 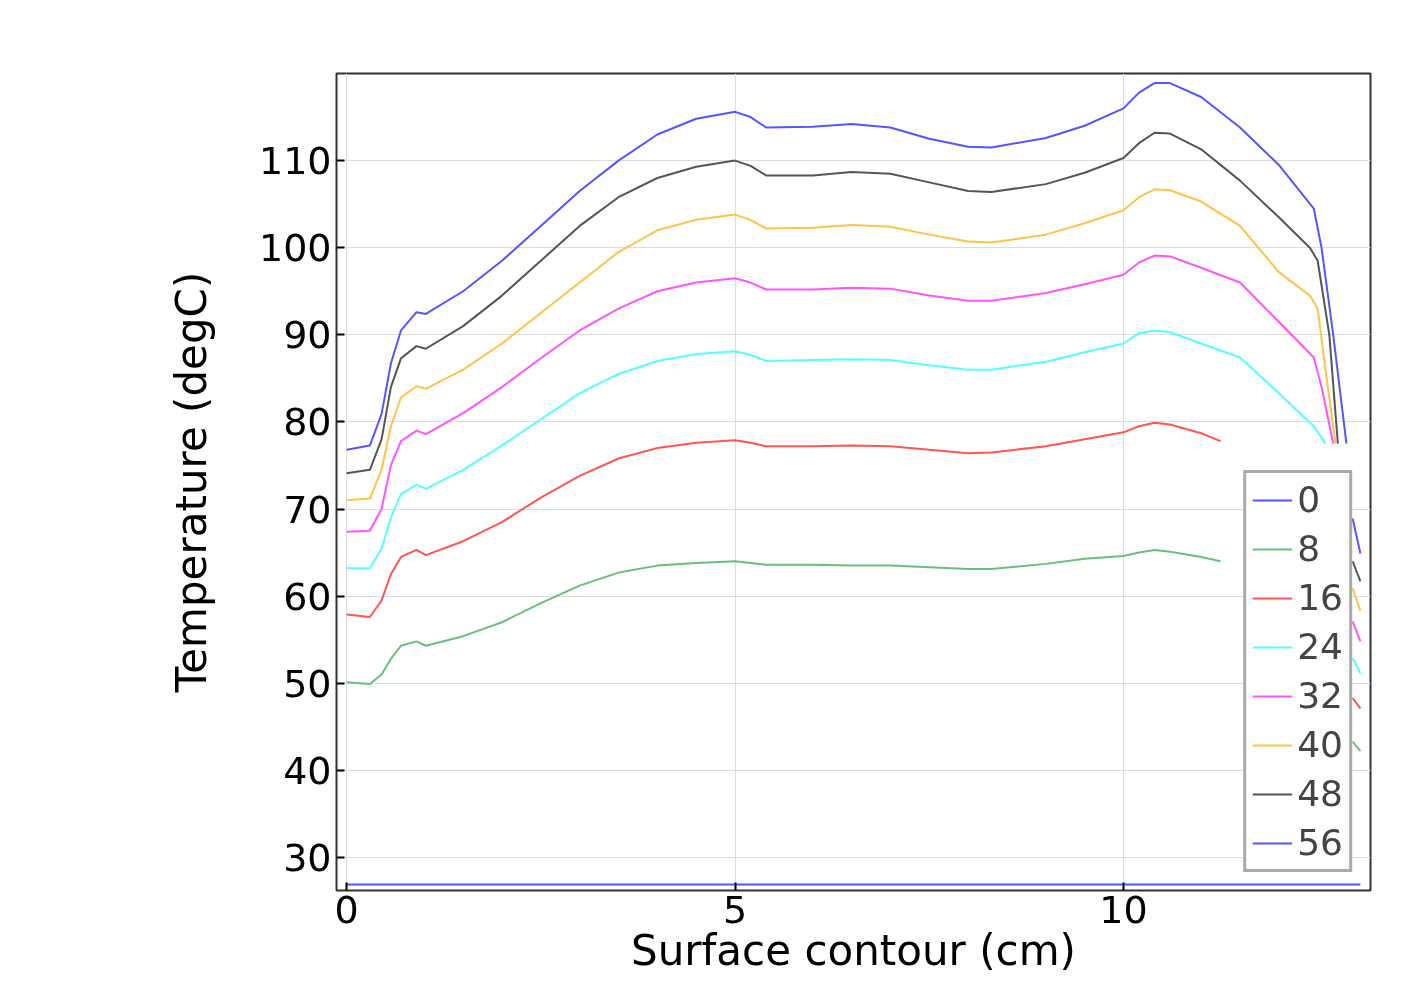 What do you see at coordinates (307, 770) in the screenshot?
I see `y-tick-label: 40` at bounding box center [307, 770].